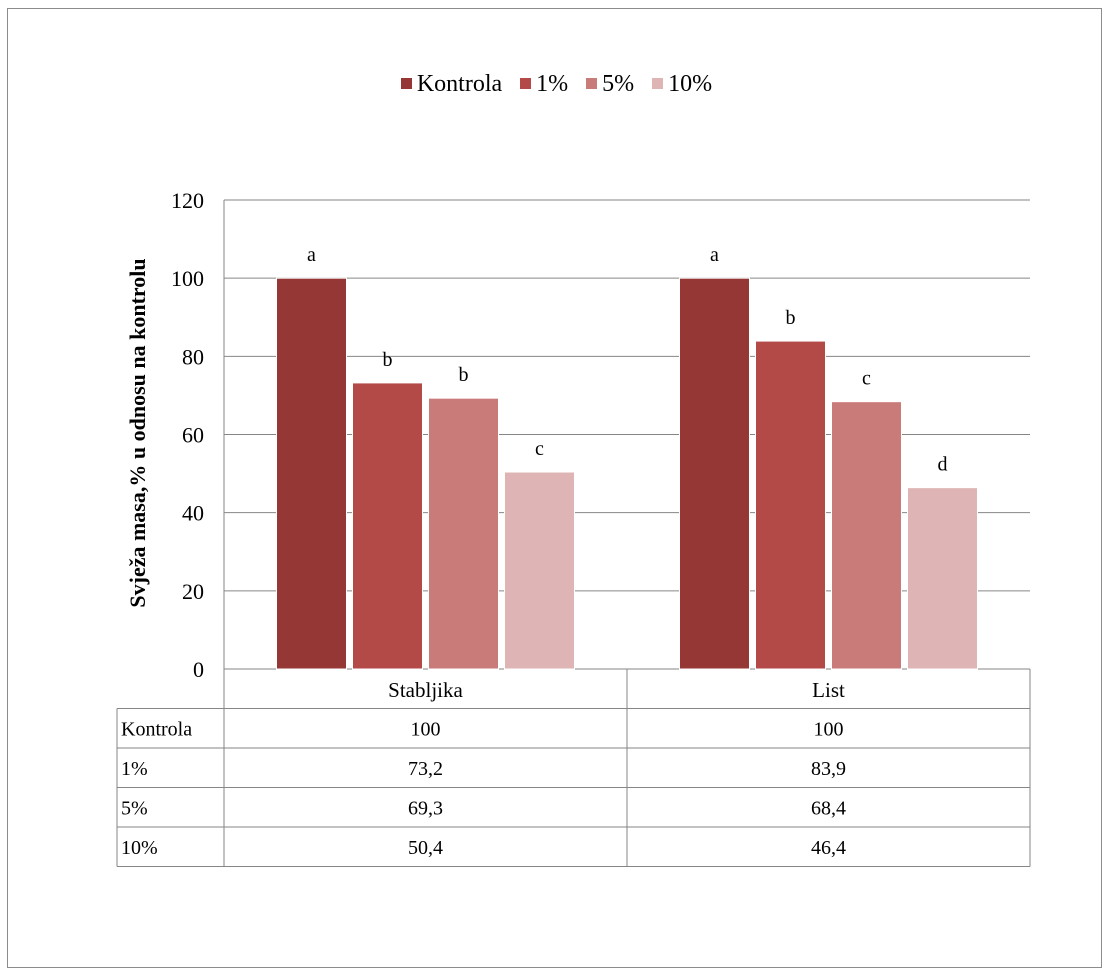  Describe the element at coordinates (156, 730) in the screenshot. I see `table-row-label: Kontrola` at that location.